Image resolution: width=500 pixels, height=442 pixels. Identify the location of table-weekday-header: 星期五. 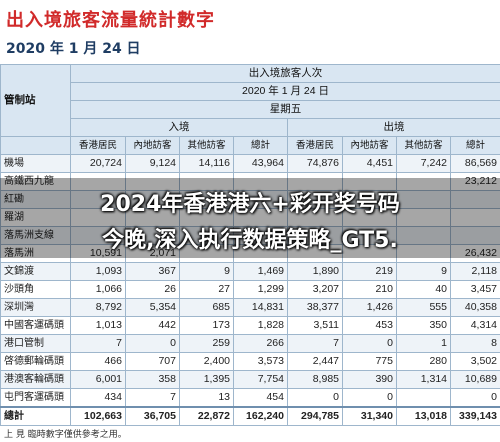
(285, 109).